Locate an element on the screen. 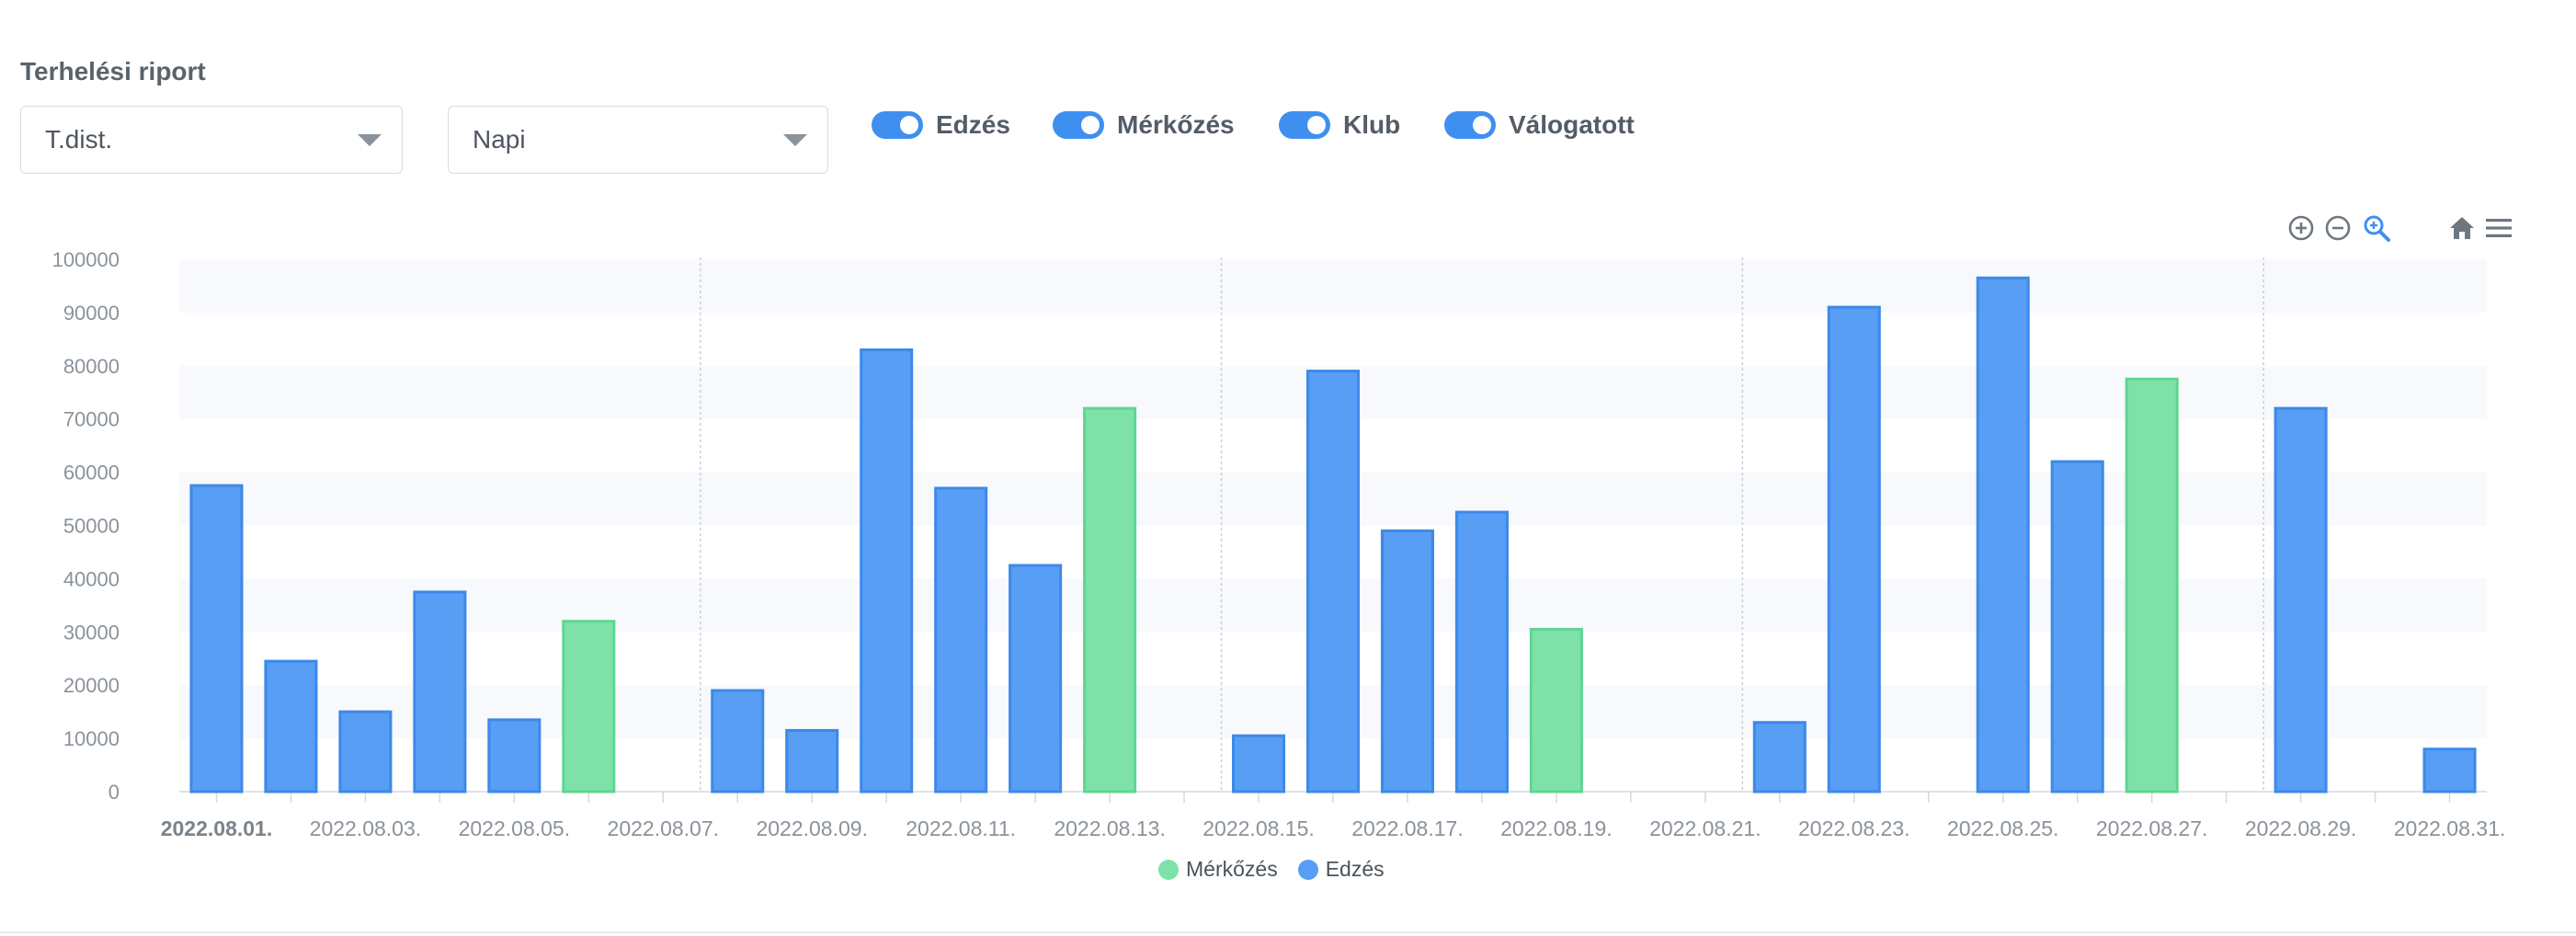 This screenshot has width=2576, height=936. bar-2022.08.05. is located at coordinates (514, 755).